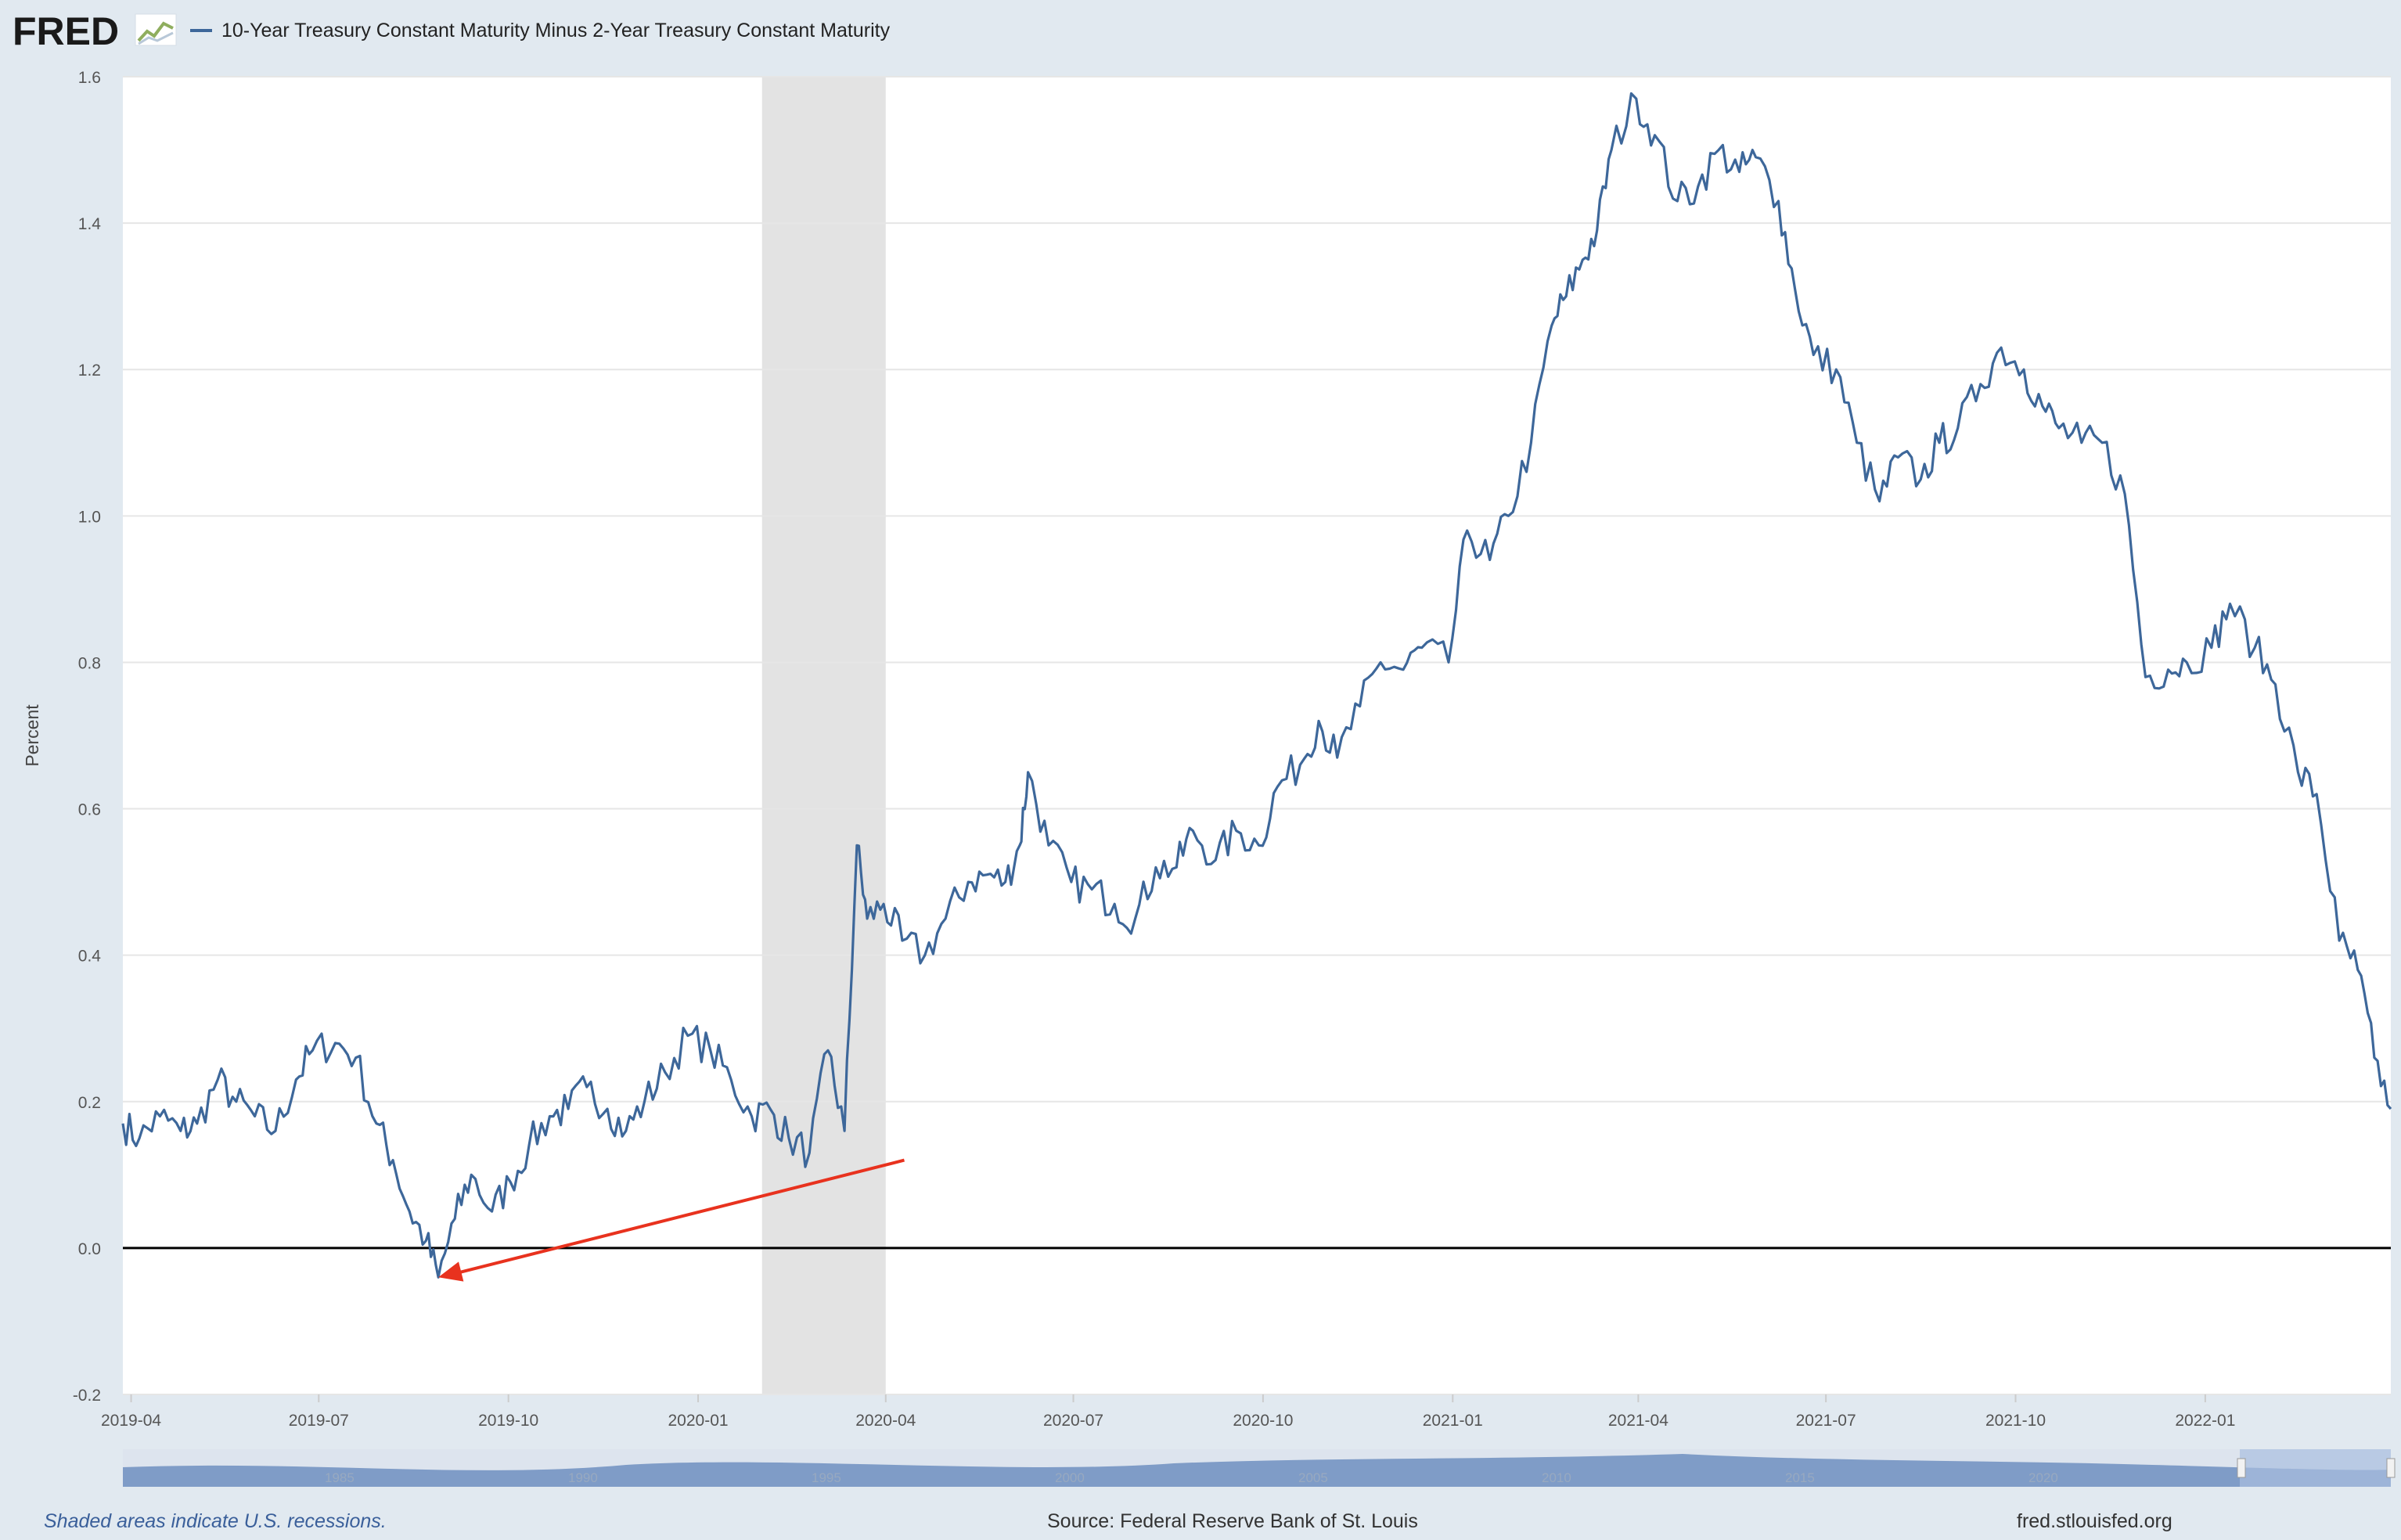 The height and width of the screenshot is (1540, 2401). Describe the element at coordinates (1191, 1477) in the screenshot. I see `navigator-tick-labels: 1985 1990 1995 2000 2005 2010 2015 2020` at that location.